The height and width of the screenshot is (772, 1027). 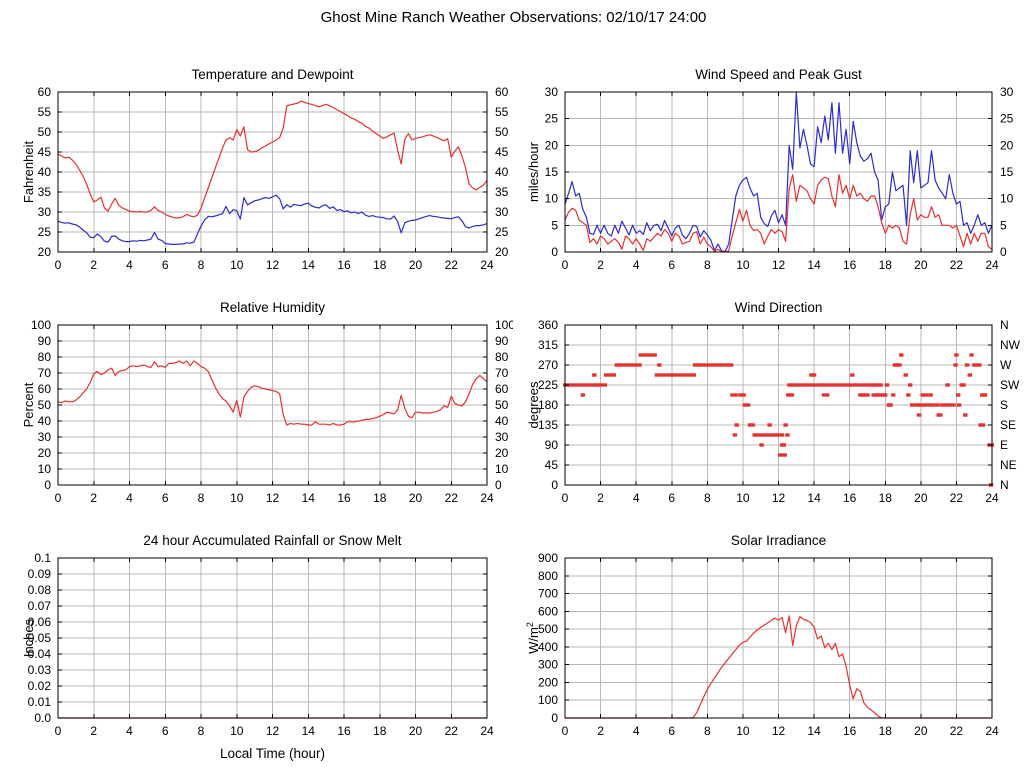 I want to click on svg-text: W/m2, so click(x=533, y=638).